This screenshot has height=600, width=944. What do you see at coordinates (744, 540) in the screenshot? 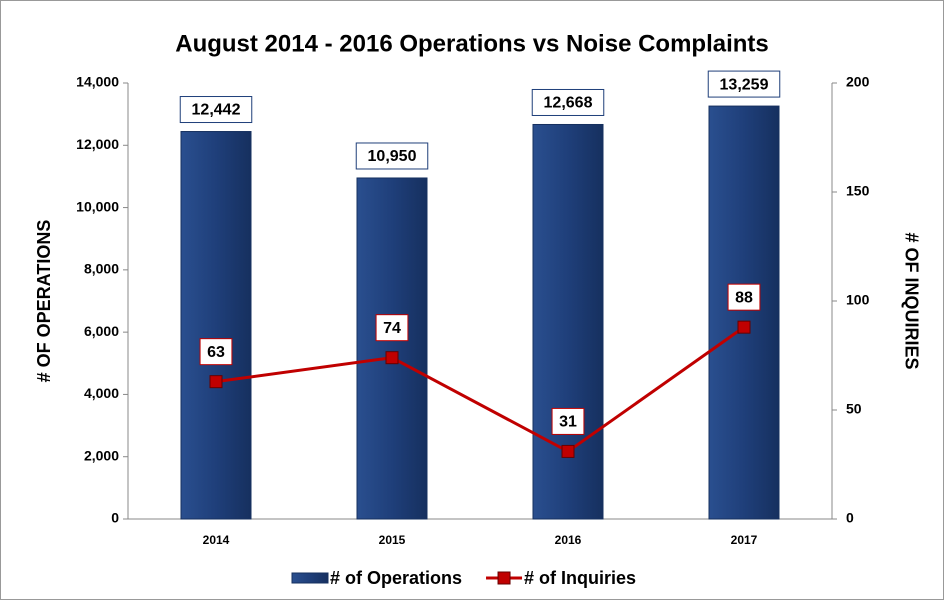
I see `x-tick-label: 2017` at bounding box center [744, 540].